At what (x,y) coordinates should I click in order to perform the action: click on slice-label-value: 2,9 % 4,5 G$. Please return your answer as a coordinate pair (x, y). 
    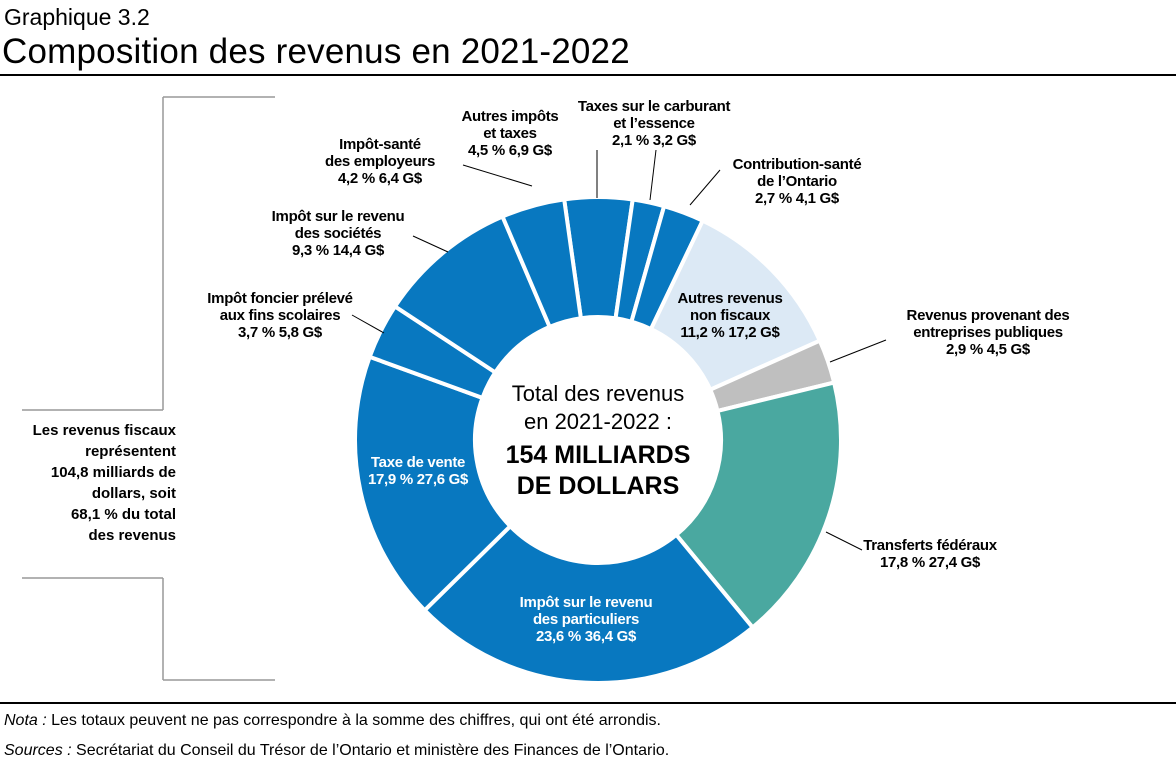
    Looking at the image, I should click on (988, 349).